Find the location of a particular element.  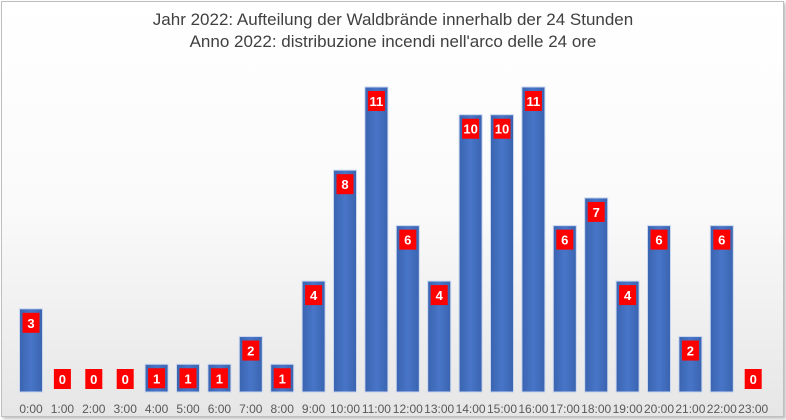

x-tick-label: 9:00 is located at coordinates (314, 409).